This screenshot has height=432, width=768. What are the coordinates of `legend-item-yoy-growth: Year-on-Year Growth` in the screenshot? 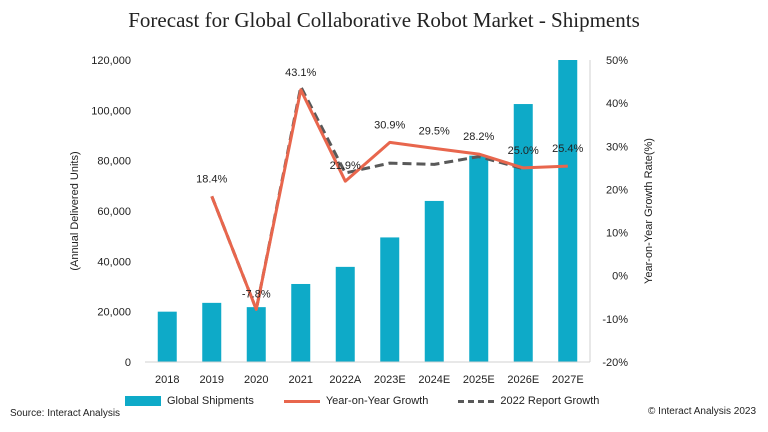 It's located at (356, 401).